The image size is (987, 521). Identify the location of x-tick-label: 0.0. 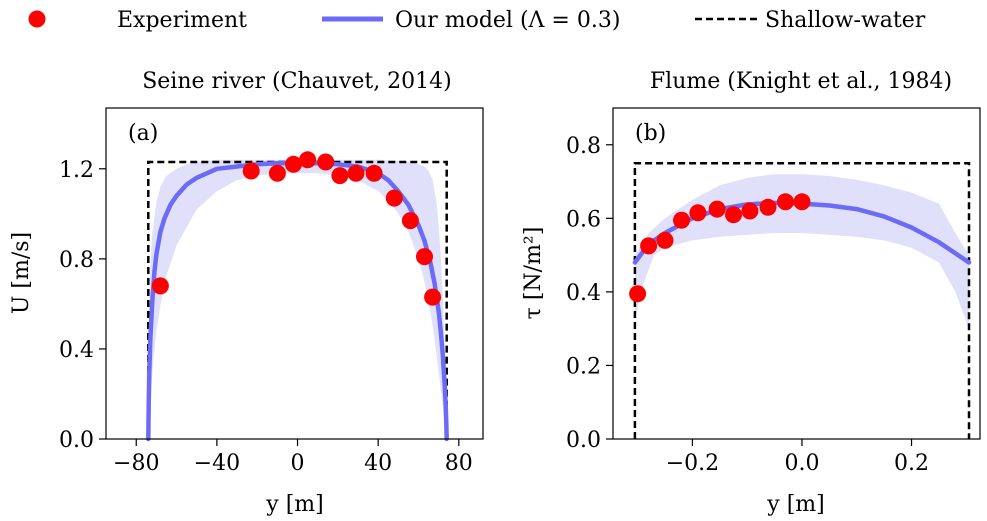
(801, 463).